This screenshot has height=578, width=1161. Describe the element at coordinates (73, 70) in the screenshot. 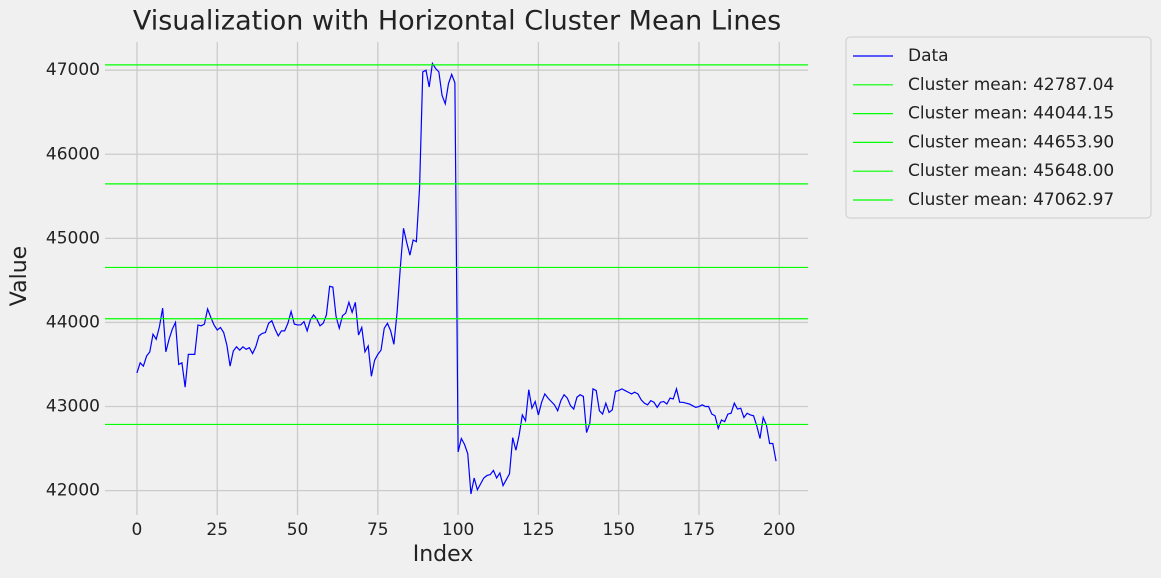

I see `y-tick-label: 47000` at that location.